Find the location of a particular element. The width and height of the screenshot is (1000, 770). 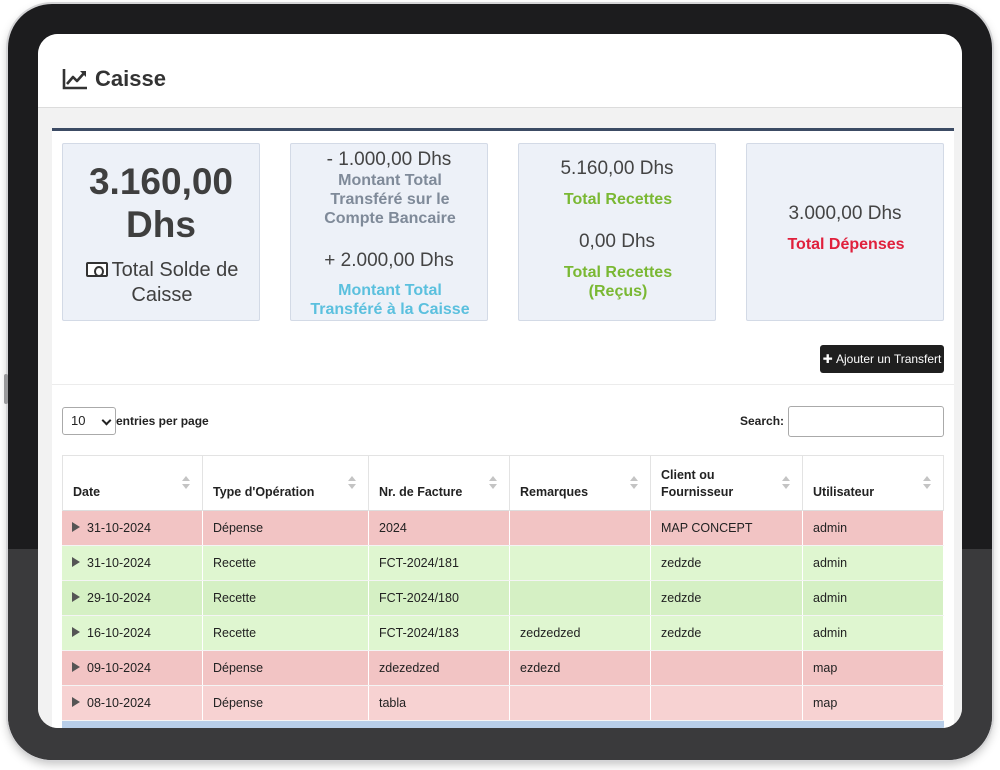

table-row: 08-10-2024 Dépense tabla map is located at coordinates (503, 703).